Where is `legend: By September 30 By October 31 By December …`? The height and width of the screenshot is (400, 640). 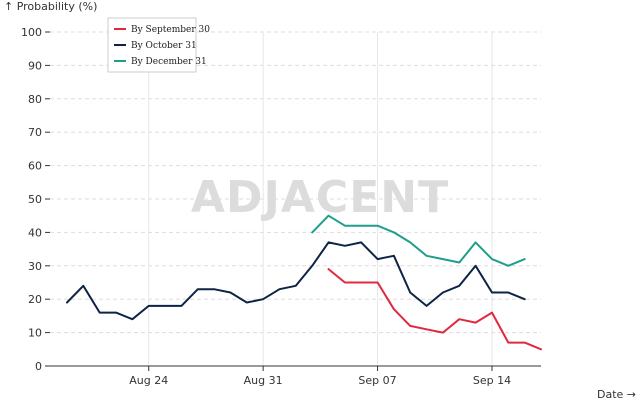
legend: By September 30 By October 31 By December … is located at coordinates (158, 45).